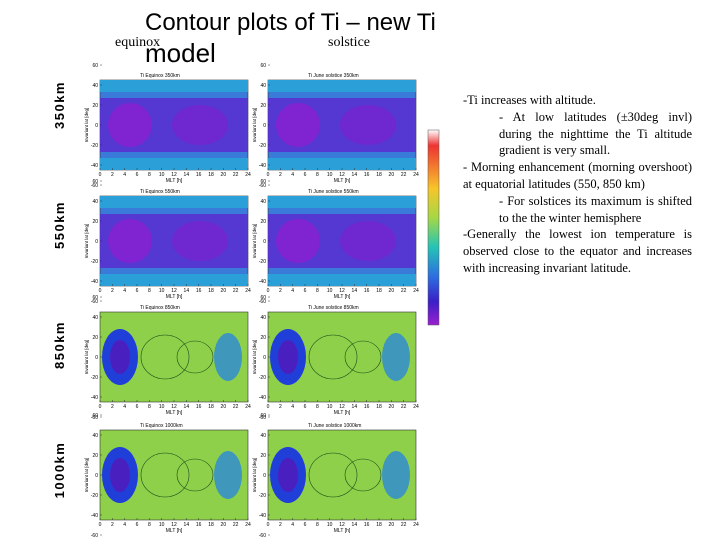  I want to click on panel-title: Ti June solstice 850km, so click(333, 308).